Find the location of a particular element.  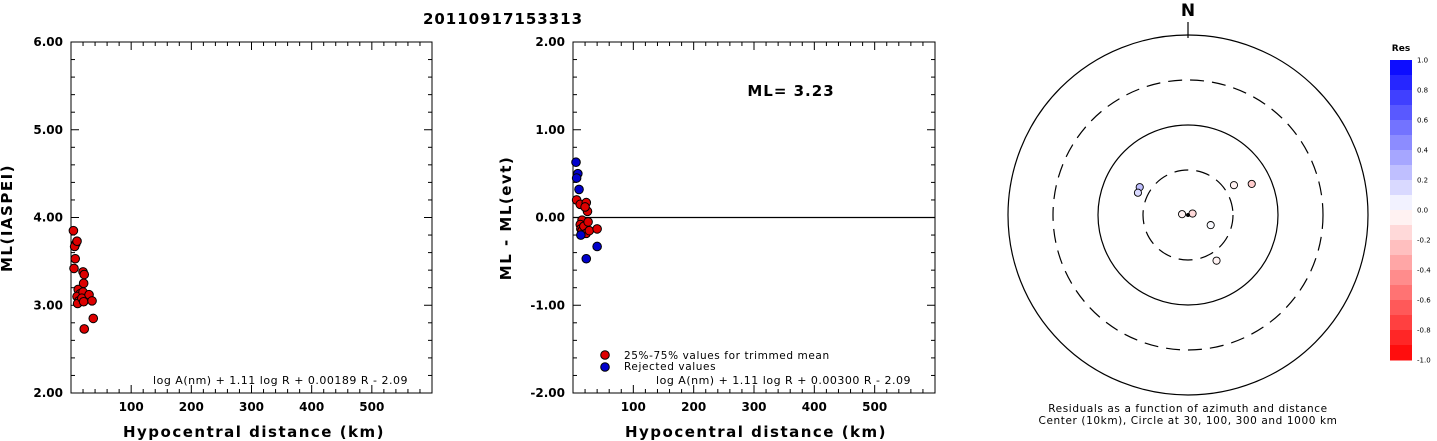

colorbar-label: -1.0 is located at coordinates (1424, 361).